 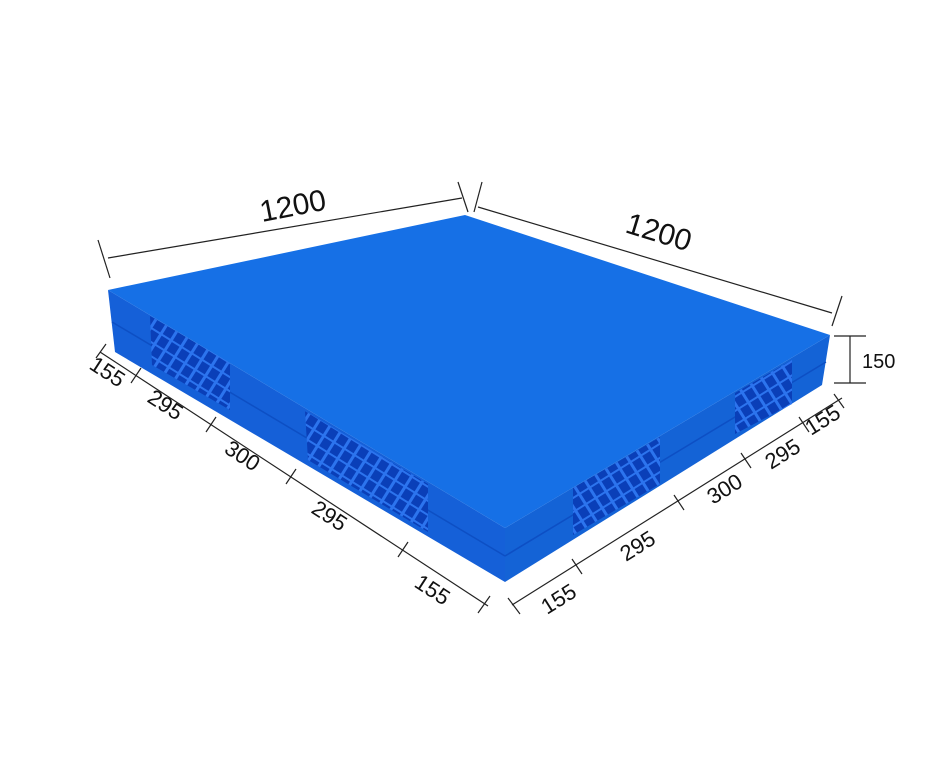 I want to click on dimension-height, so click(x=850, y=359).